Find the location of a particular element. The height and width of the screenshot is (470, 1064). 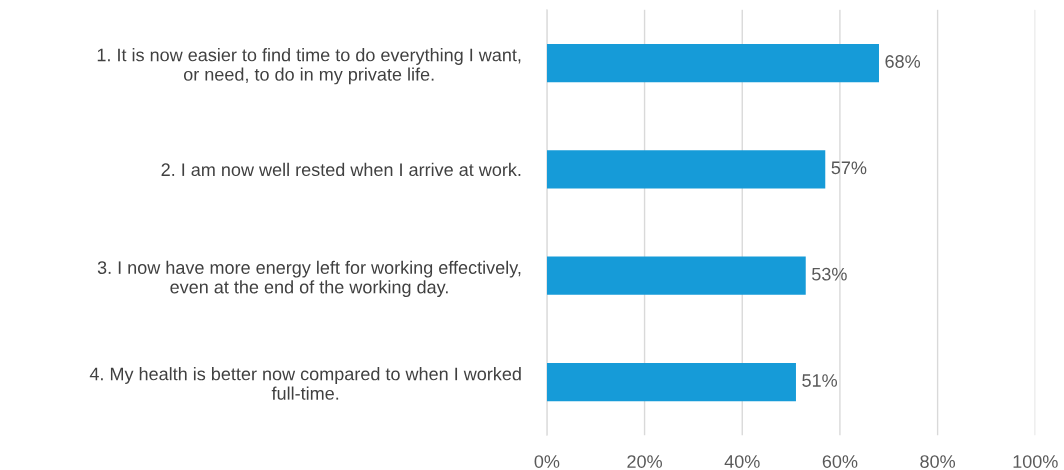

y-tick-label: 3. I now have more energy left for working effectively, even at the end of the working day. is located at coordinates (309, 279).